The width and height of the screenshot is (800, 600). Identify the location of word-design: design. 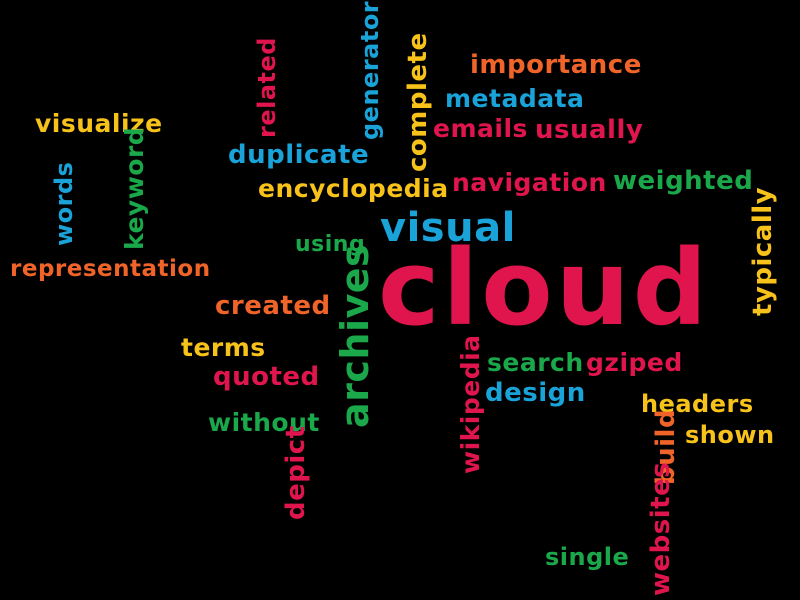
(535, 393).